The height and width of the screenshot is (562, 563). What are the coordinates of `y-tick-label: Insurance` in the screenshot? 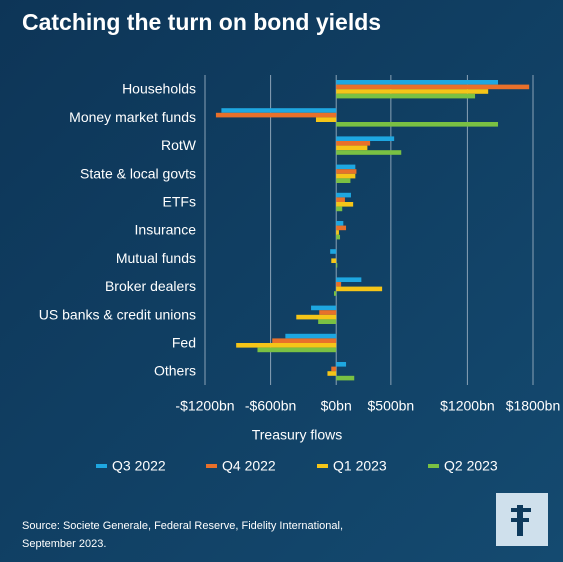 It's located at (166, 230).